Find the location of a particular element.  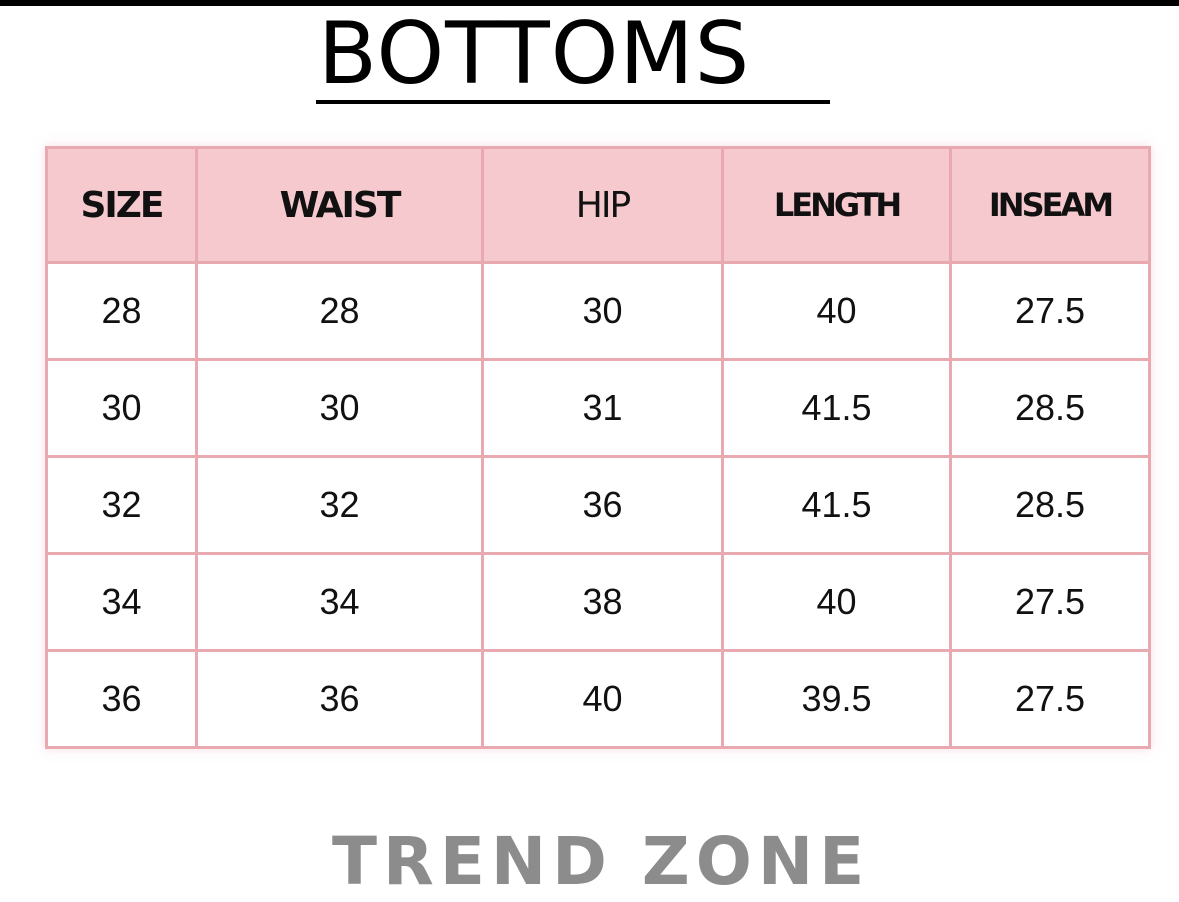

cell-size: 32 is located at coordinates (121, 505).